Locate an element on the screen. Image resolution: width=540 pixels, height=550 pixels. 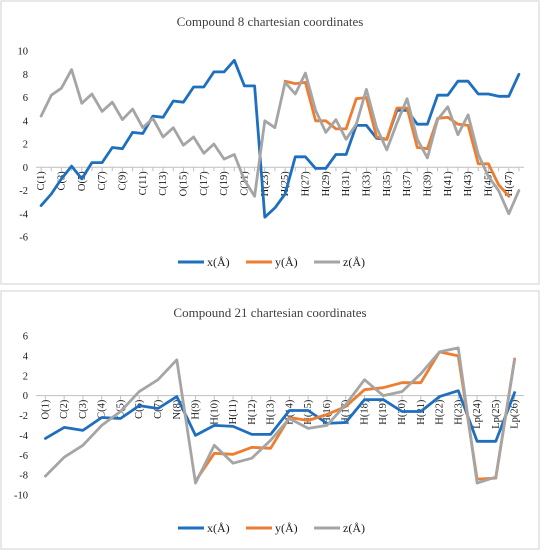
y-tick-label: 10 is located at coordinates (23, 52).